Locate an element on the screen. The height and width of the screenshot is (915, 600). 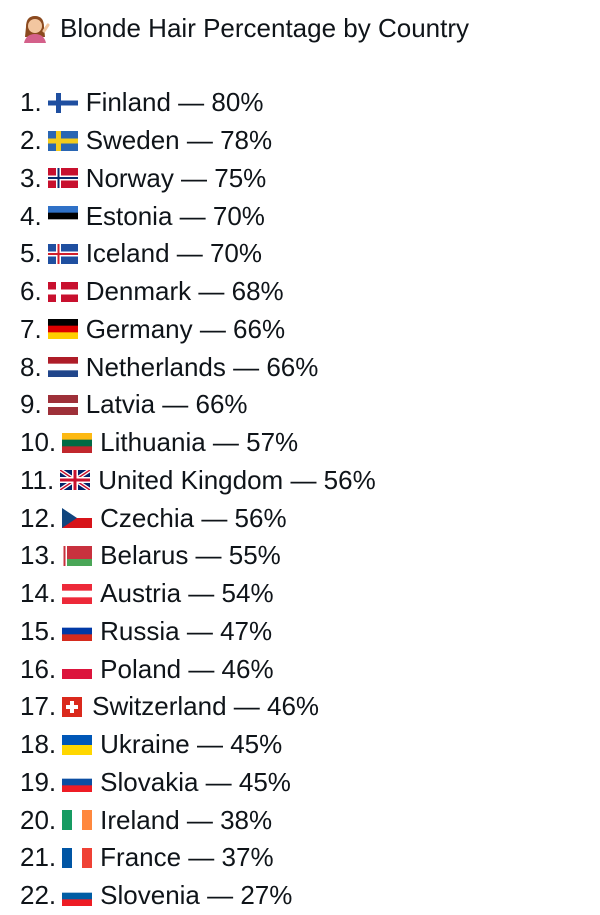
country-entry: Belarus — 55% is located at coordinates (190, 555).